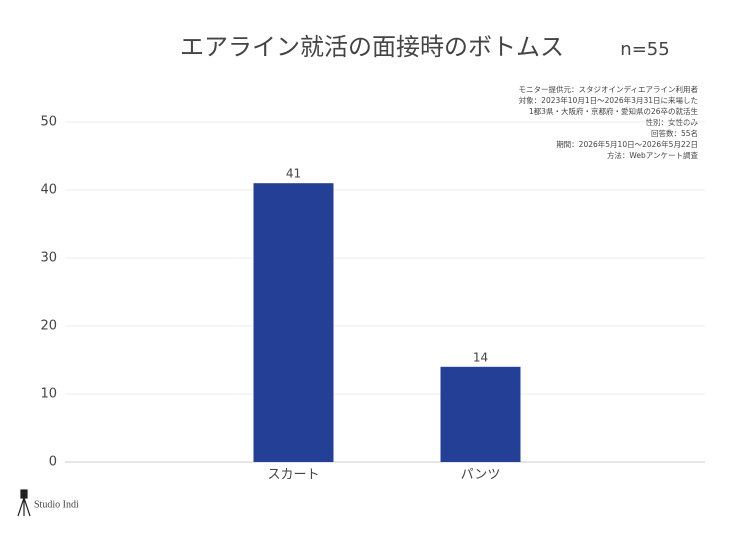 The width and height of the screenshot is (750, 536). I want to click on note: 対象：2023年10月1日〜2026年3月31日に来場した, so click(608, 100).